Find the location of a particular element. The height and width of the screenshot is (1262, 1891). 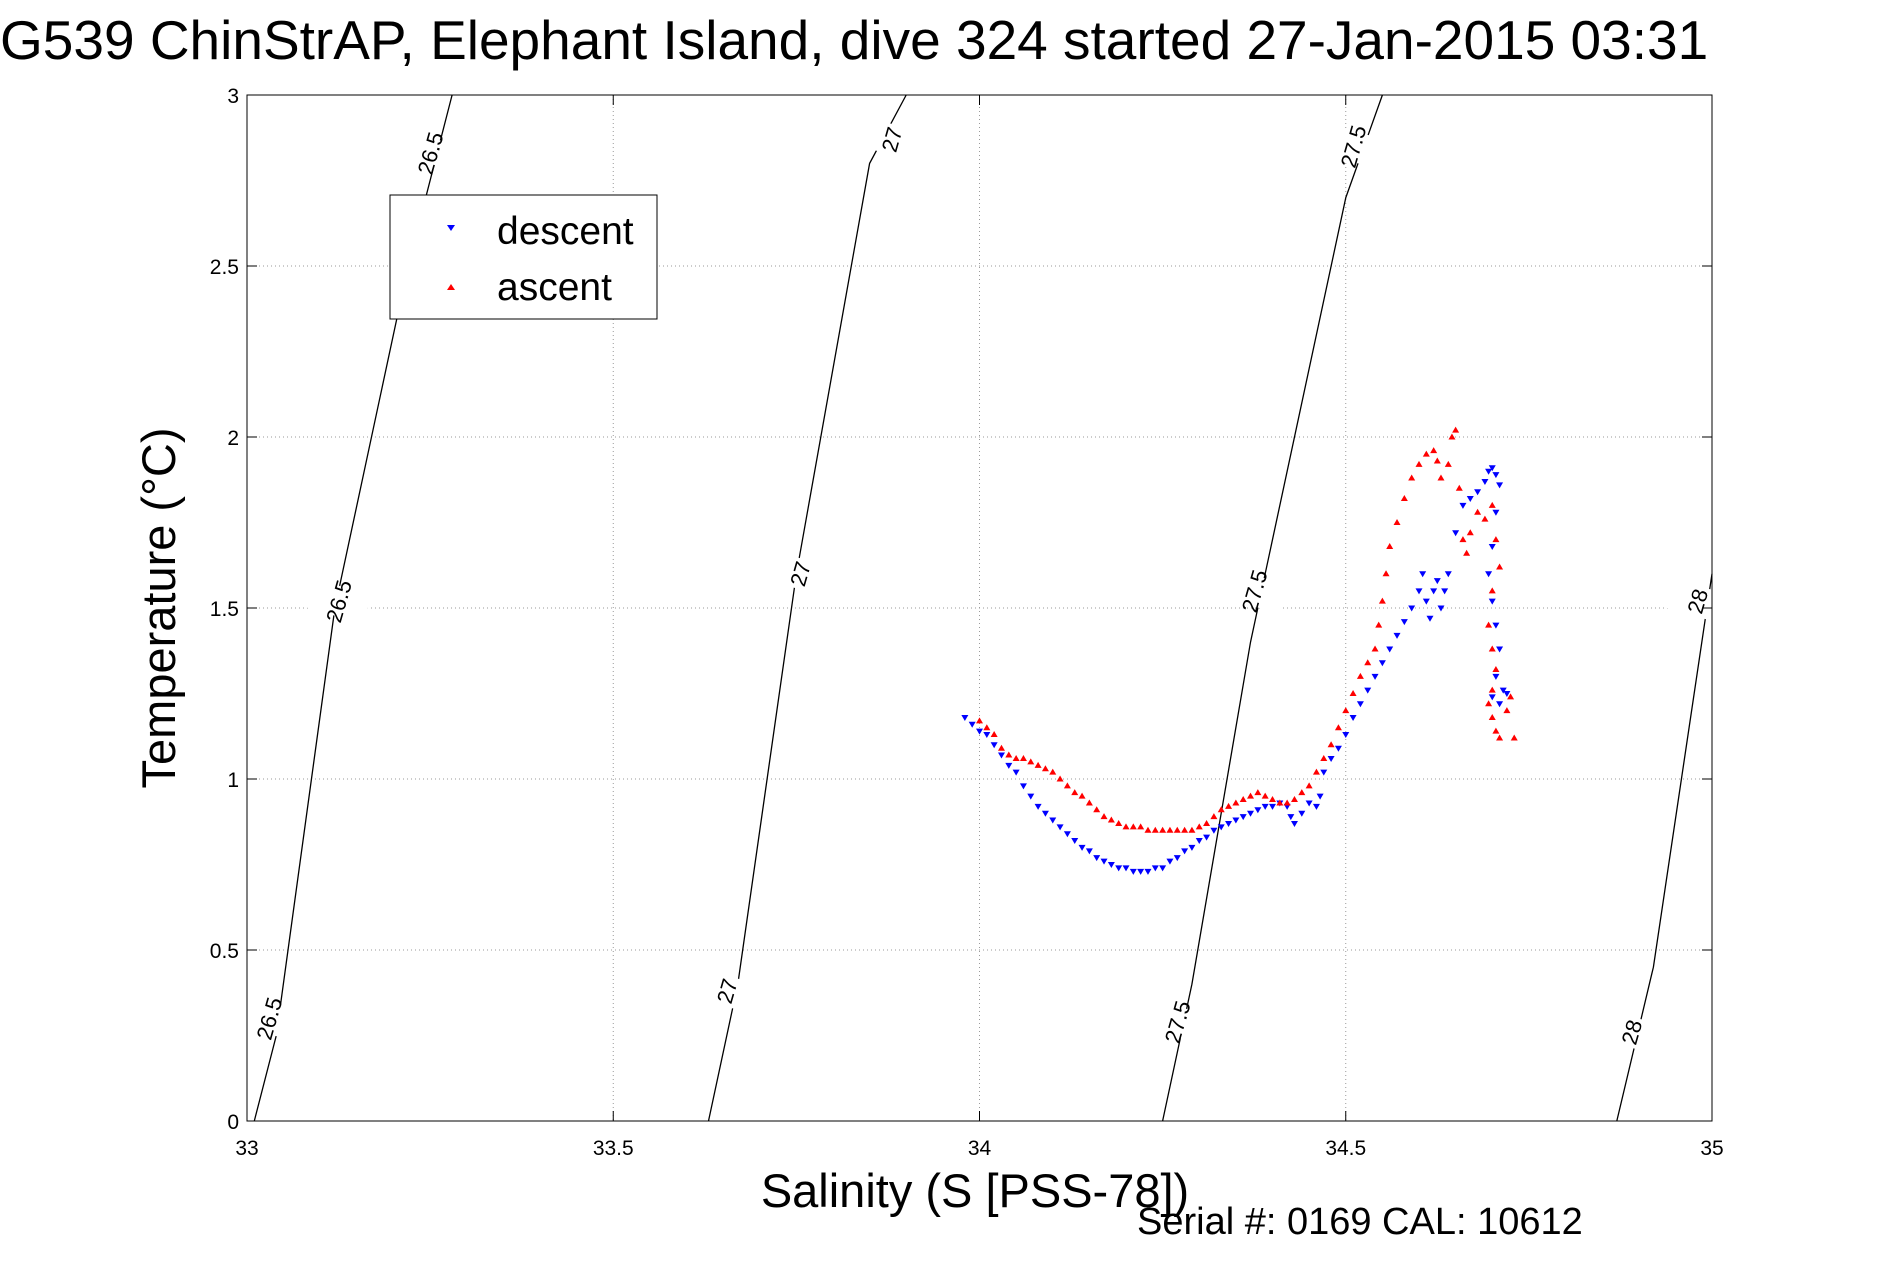

x-tick-label: 33.5 is located at coordinates (613, 1148).